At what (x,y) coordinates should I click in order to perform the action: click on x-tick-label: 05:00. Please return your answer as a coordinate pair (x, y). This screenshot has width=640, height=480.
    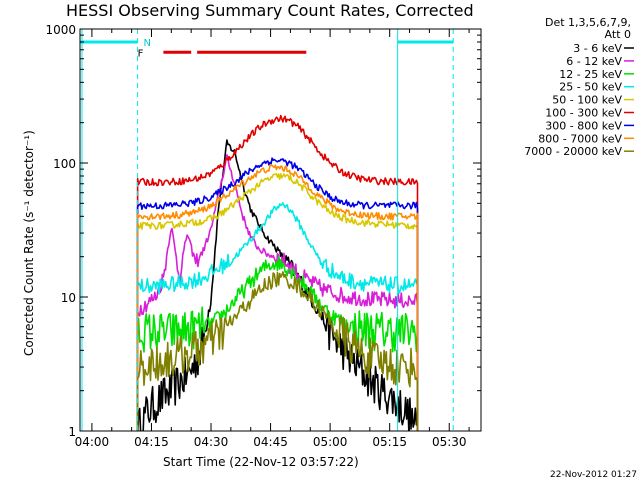
    Looking at the image, I should click on (330, 442).